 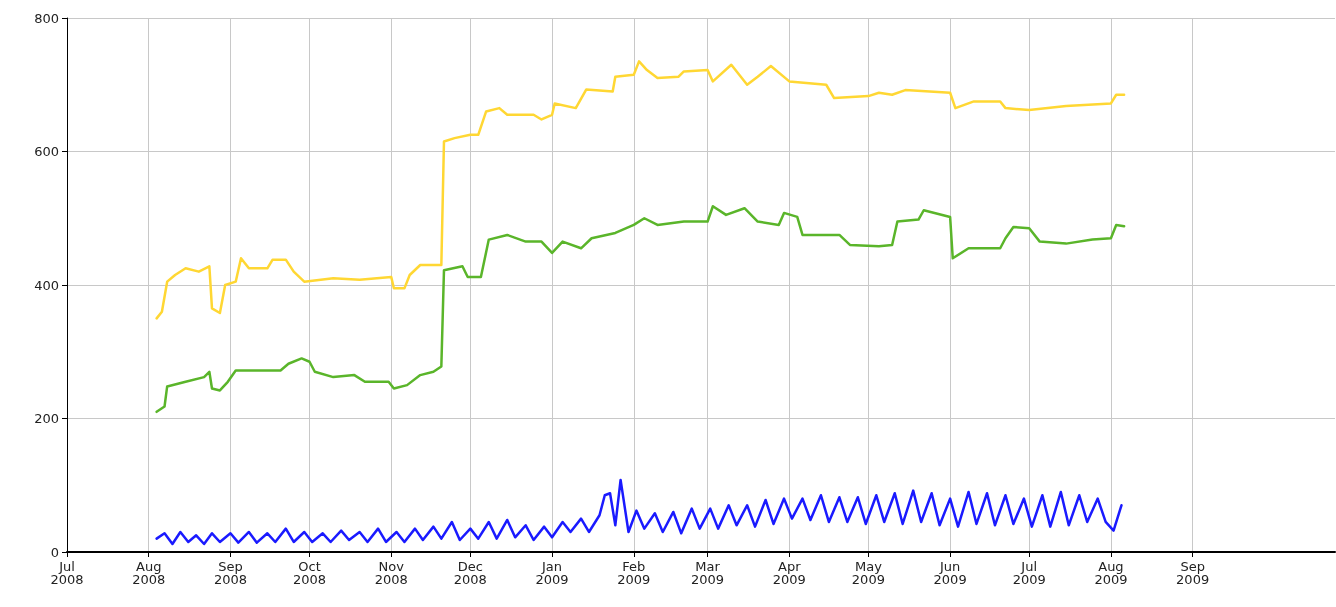 What do you see at coordinates (46, 285) in the screenshot?
I see `y-tick-label: 400` at bounding box center [46, 285].